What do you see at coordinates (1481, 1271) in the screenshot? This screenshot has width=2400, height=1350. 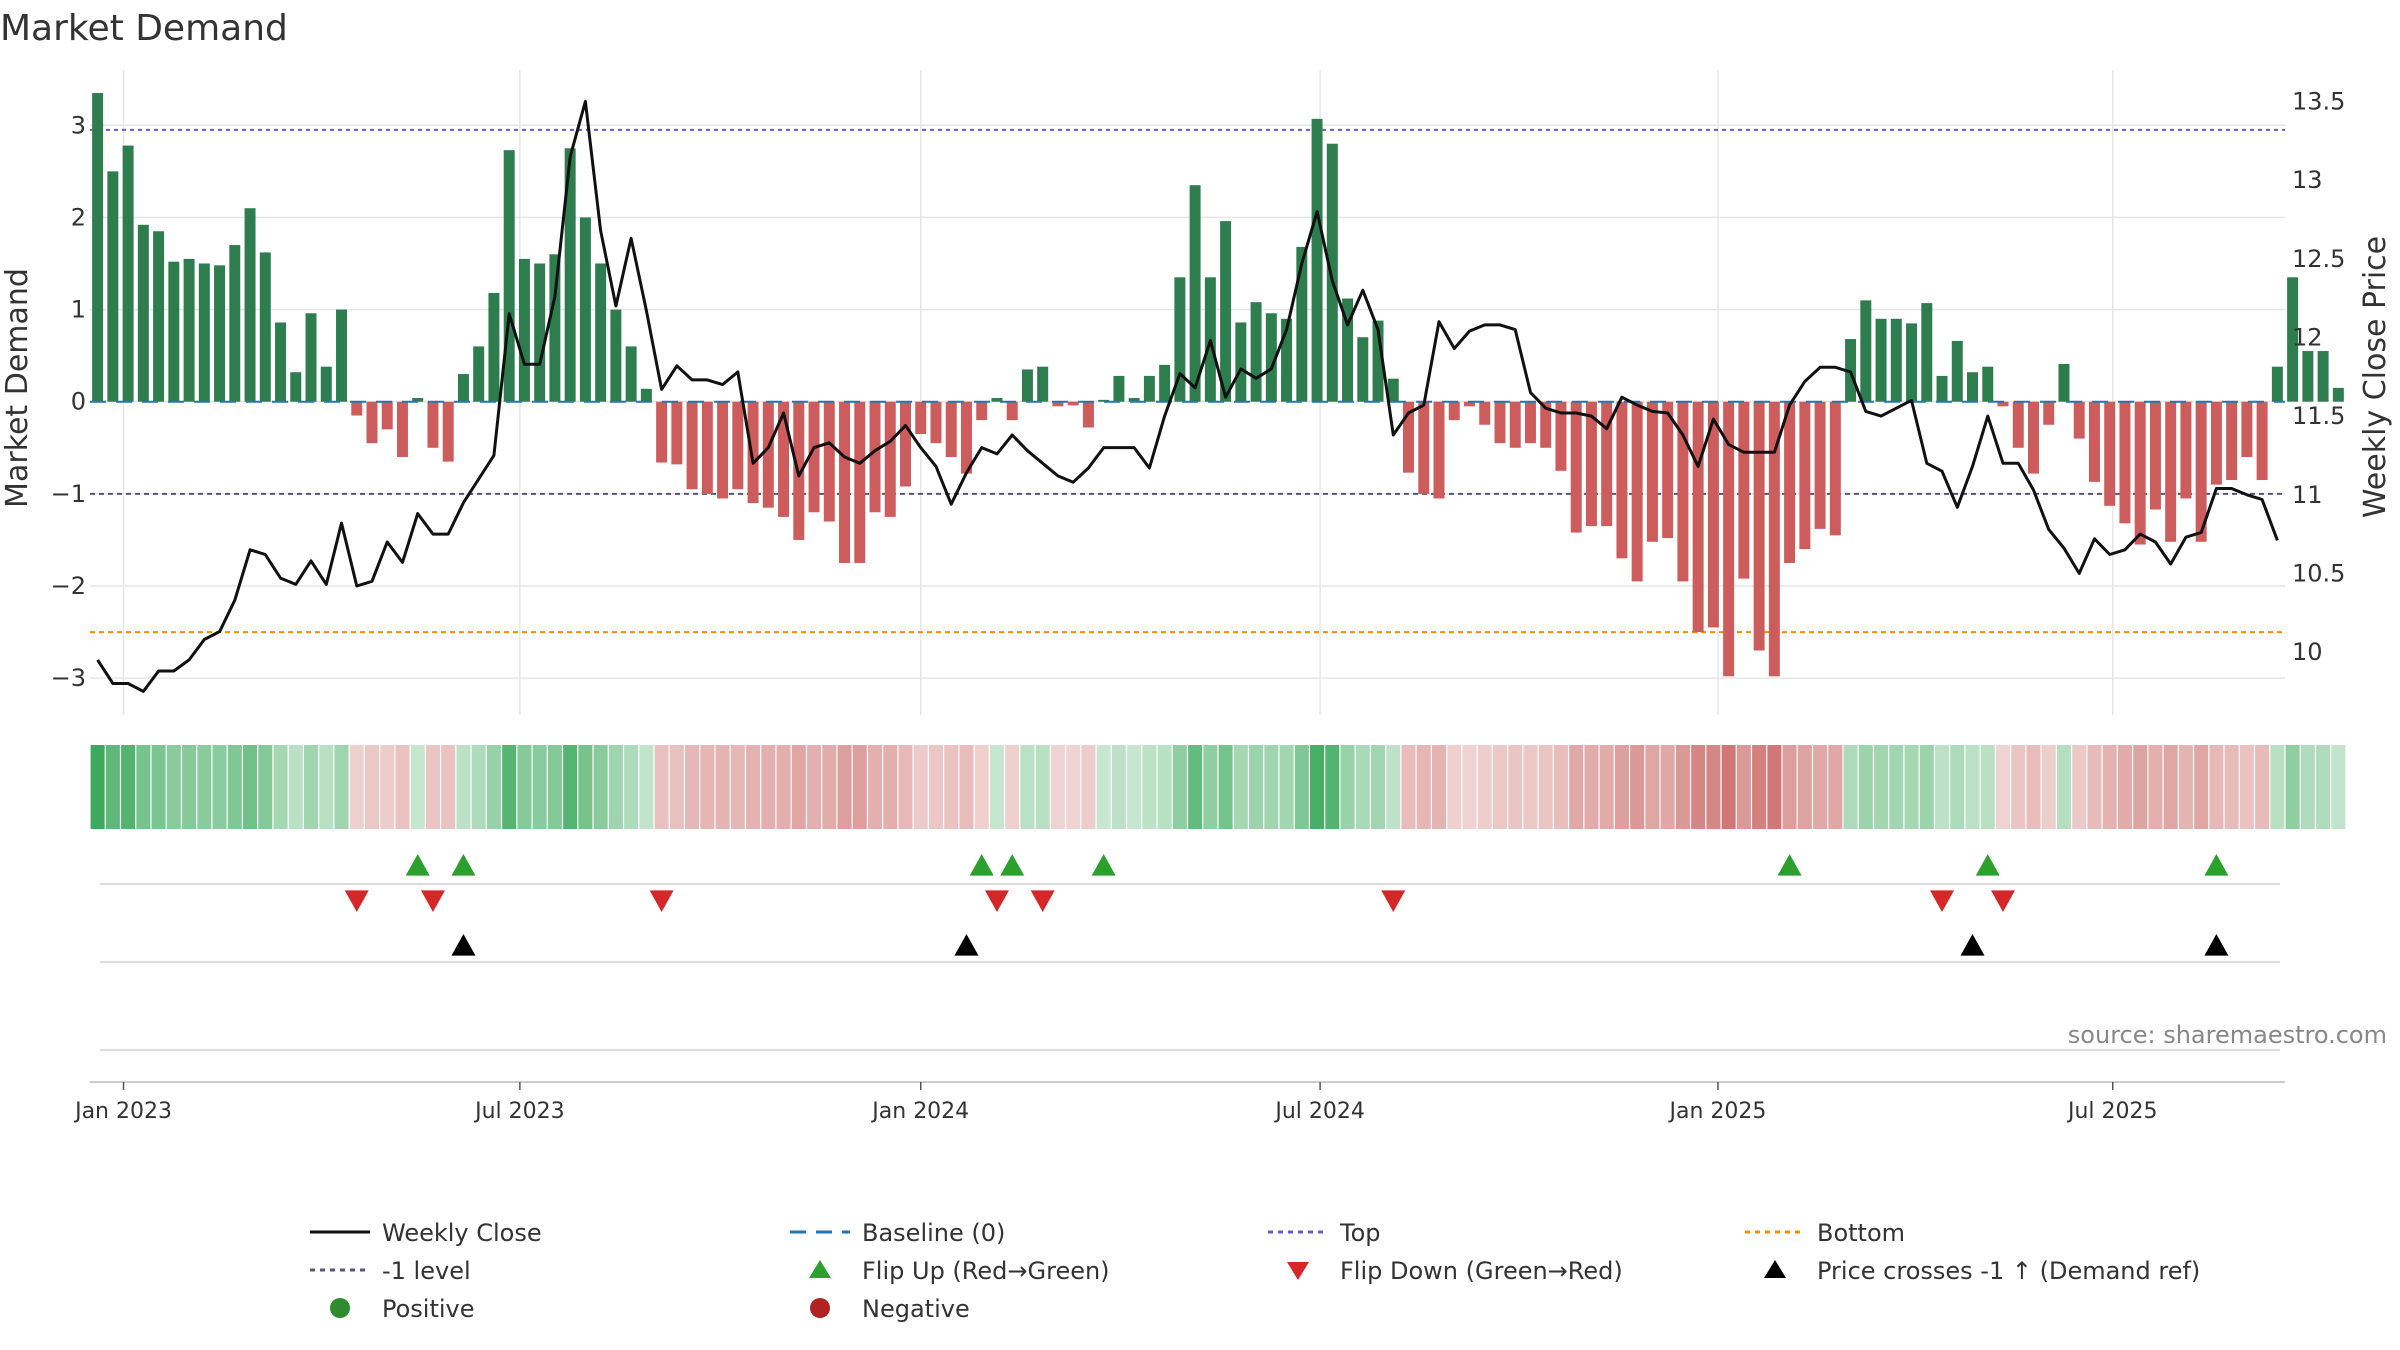 I see `legend-label: Flip Down (Green→Red)` at bounding box center [1481, 1271].